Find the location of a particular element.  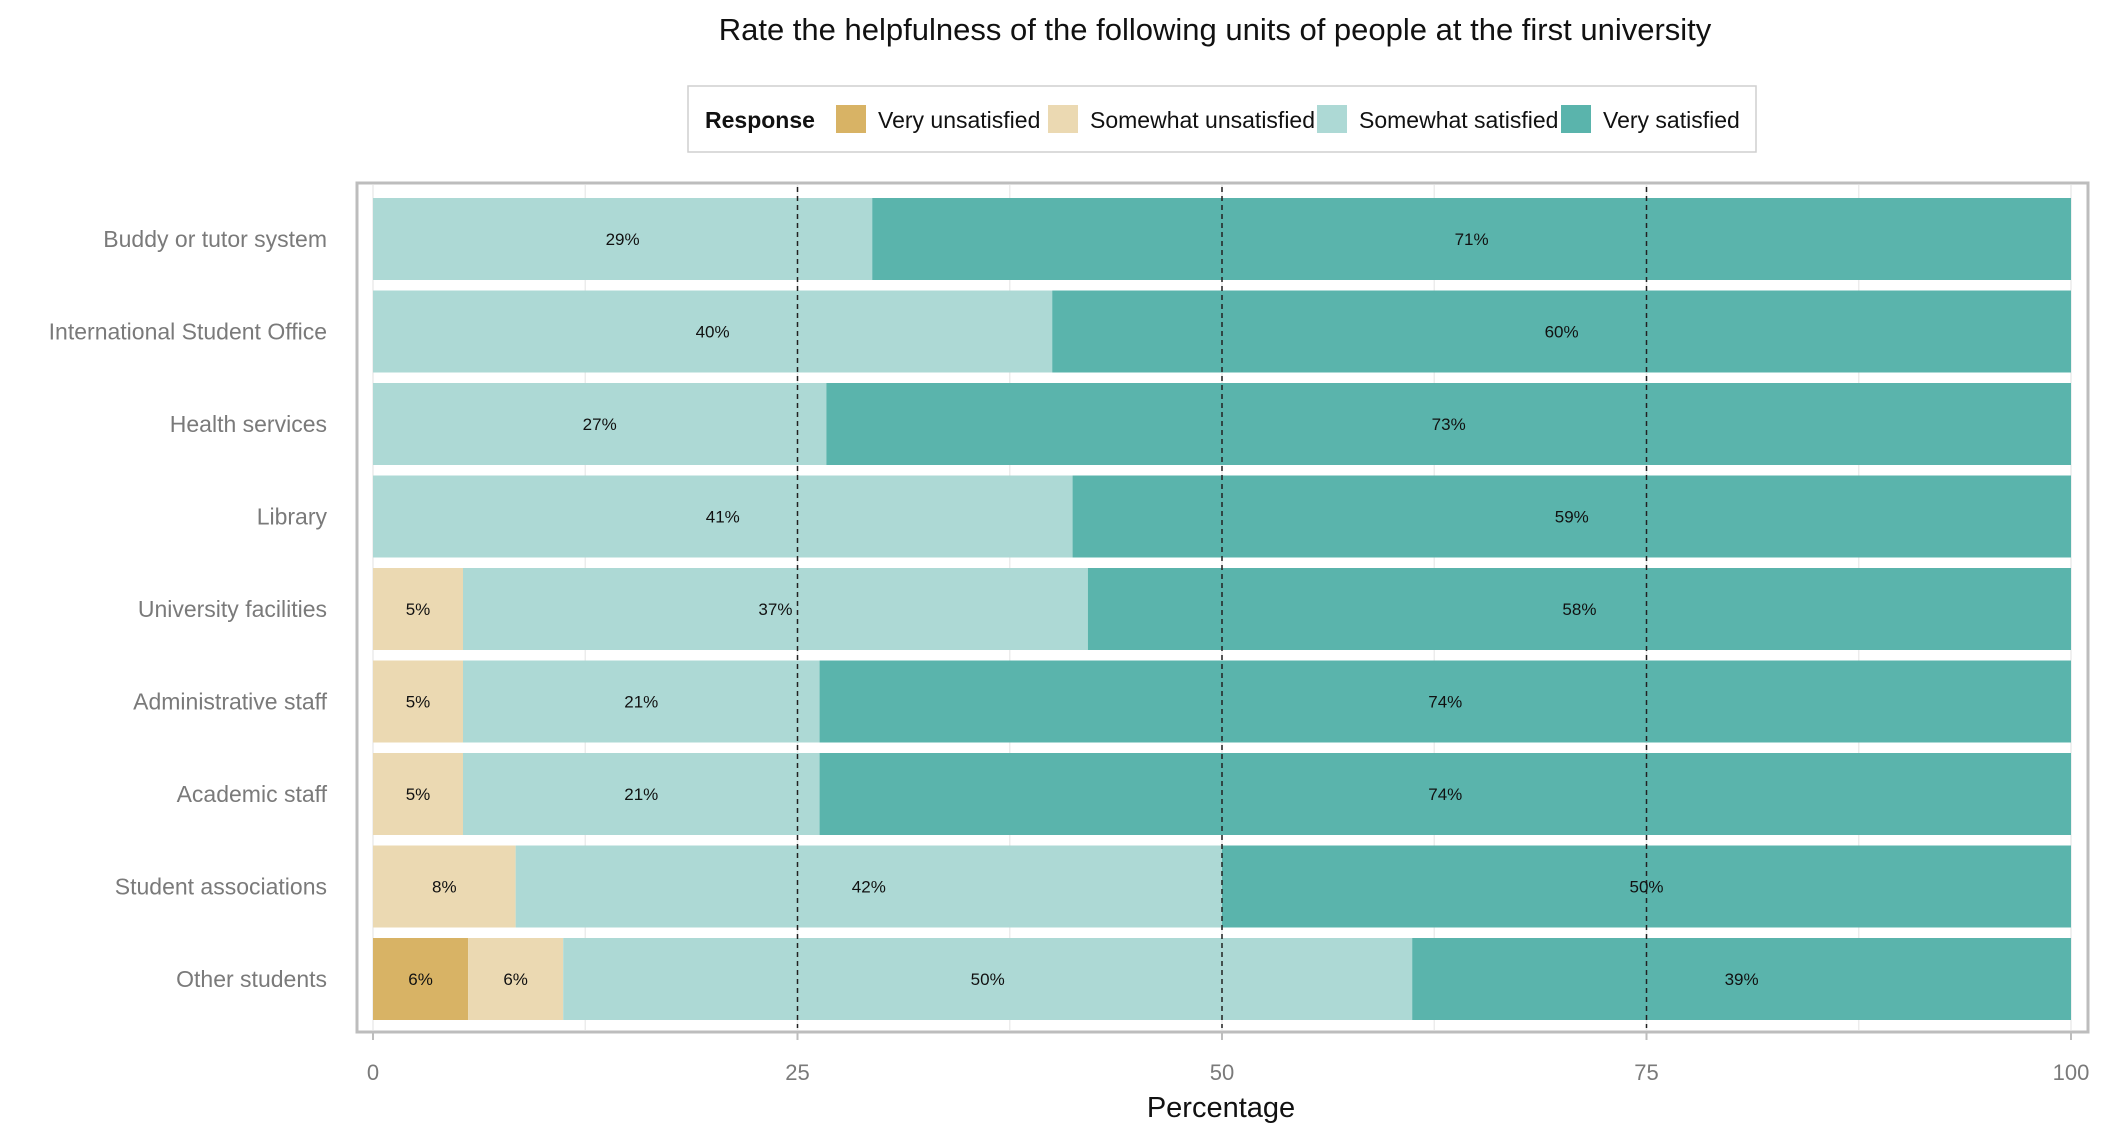

bar-value-label: 73% is located at coordinates (1449, 424).